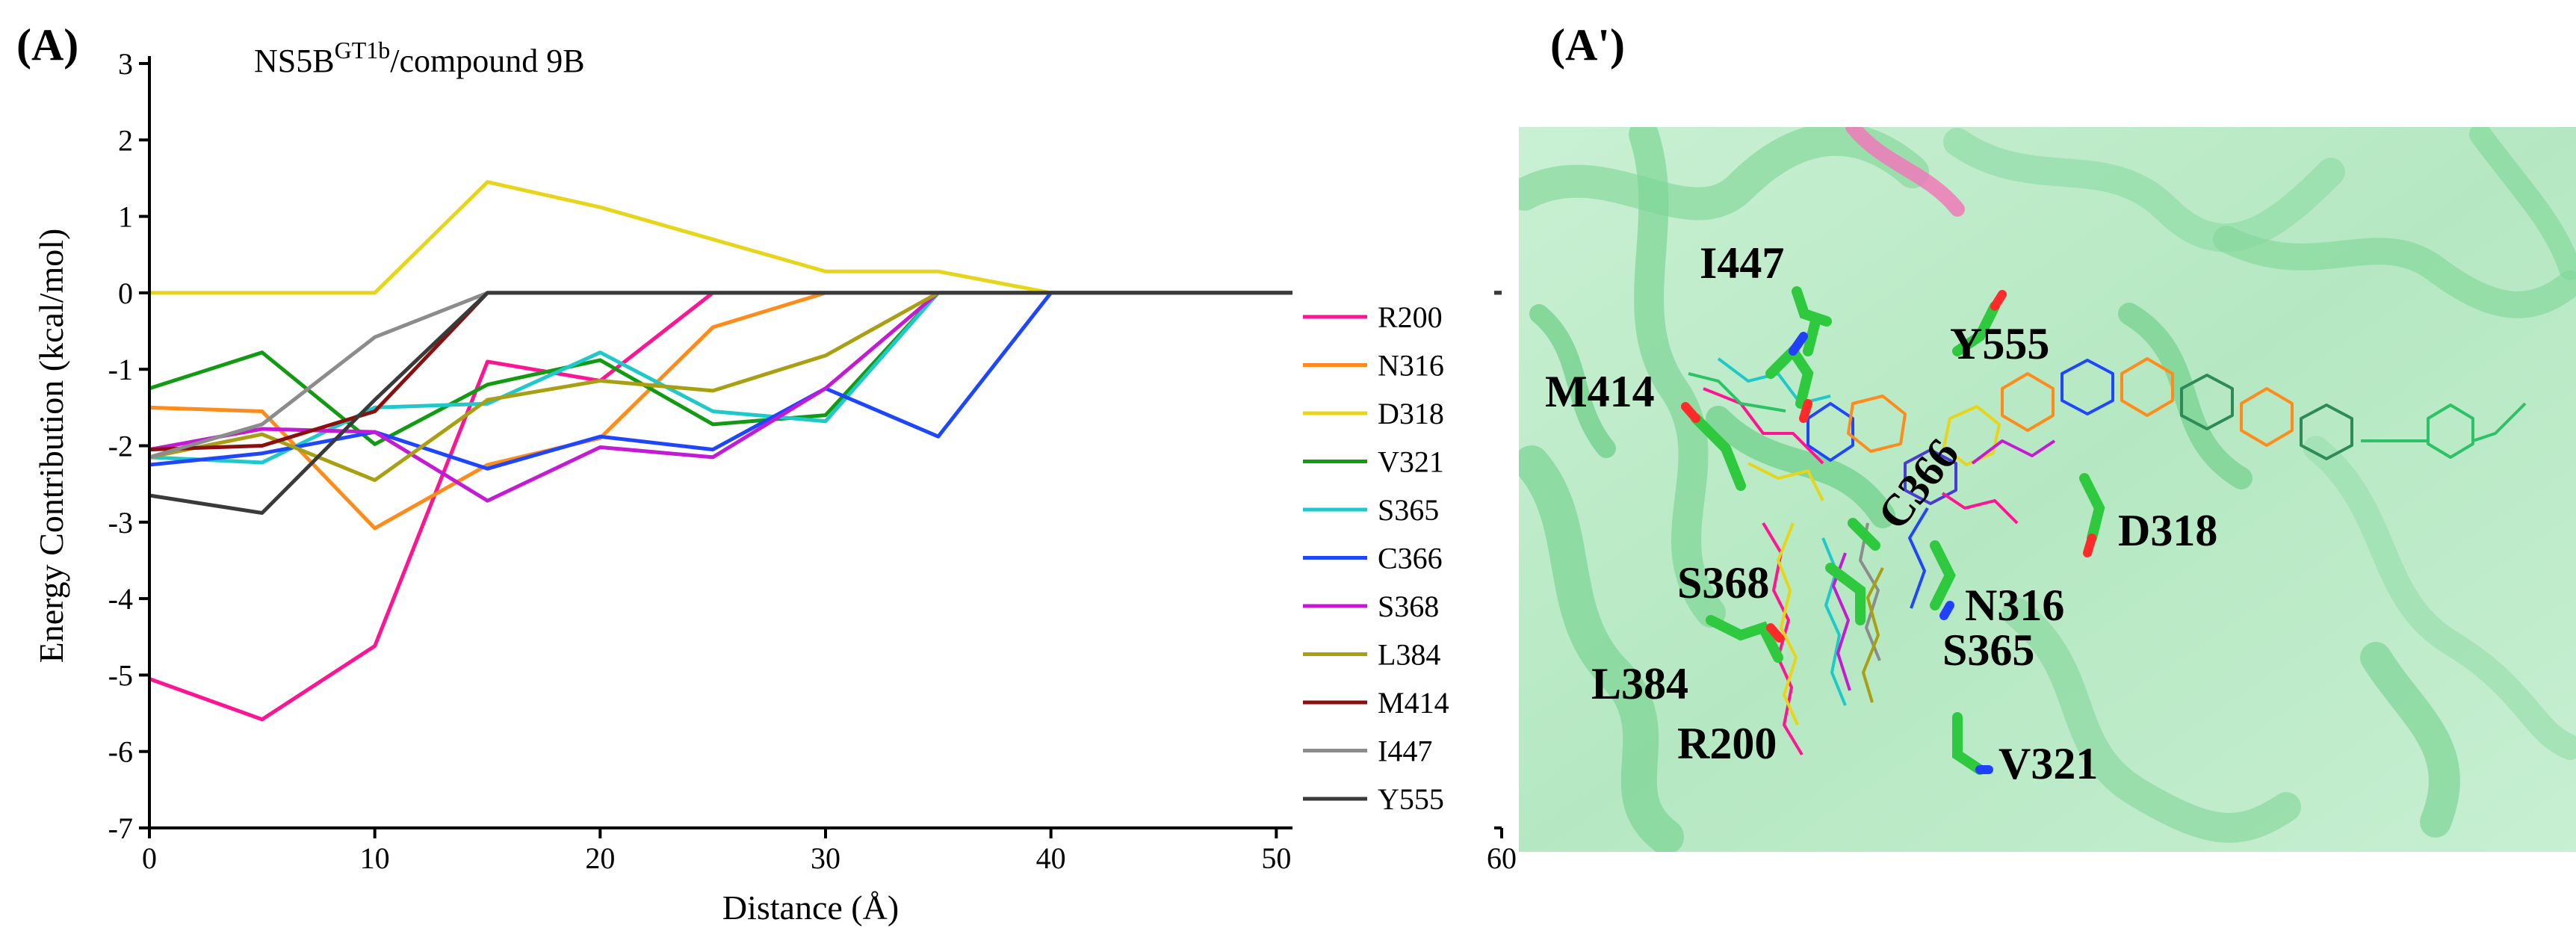 This screenshot has height=946, width=2576. Describe the element at coordinates (825, 858) in the screenshot. I see `x-tick-label: 30` at that location.